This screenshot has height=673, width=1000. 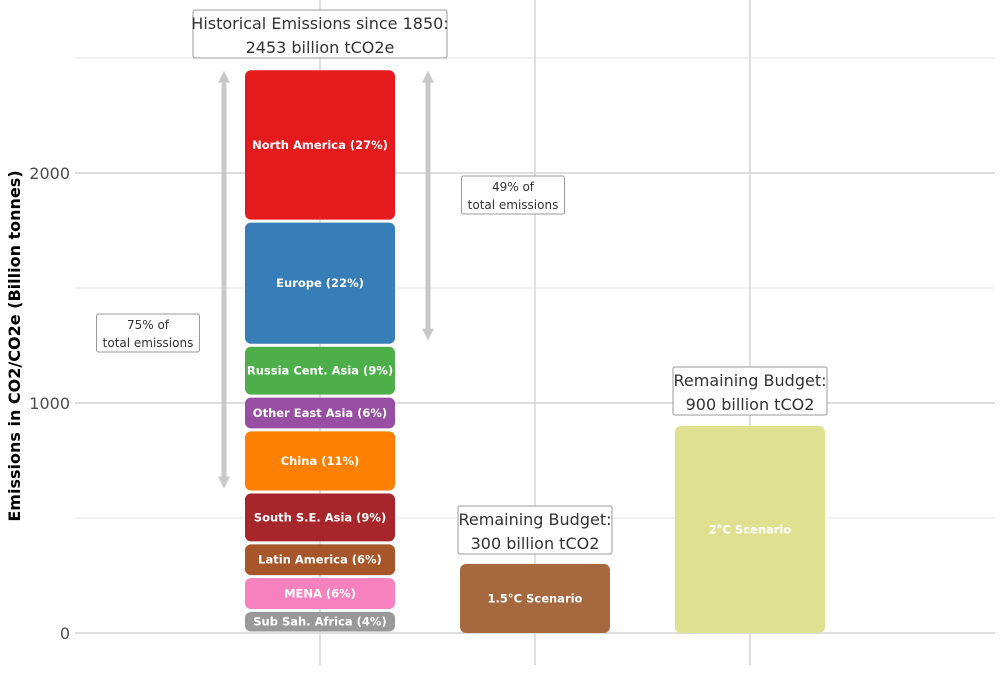 I want to click on bar-segment-label: North America (27%), so click(x=320, y=145).